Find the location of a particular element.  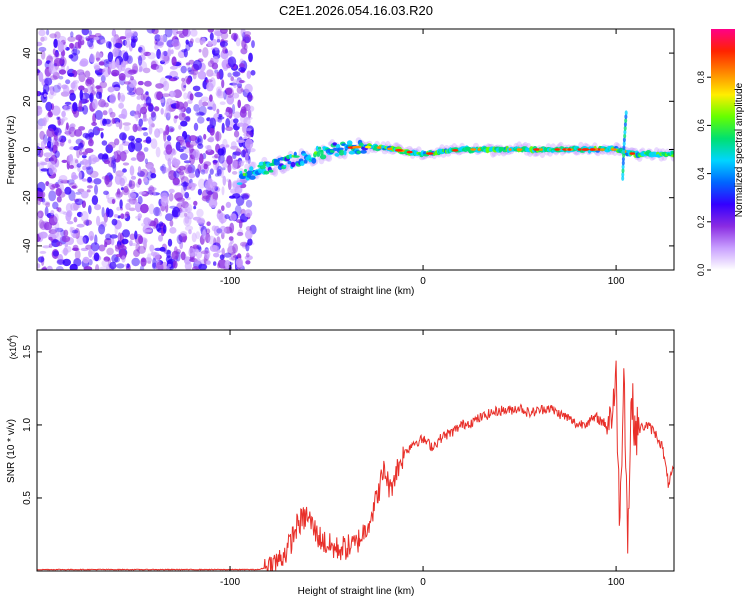

heatmap-hotspot is located at coordinates (473, 149).